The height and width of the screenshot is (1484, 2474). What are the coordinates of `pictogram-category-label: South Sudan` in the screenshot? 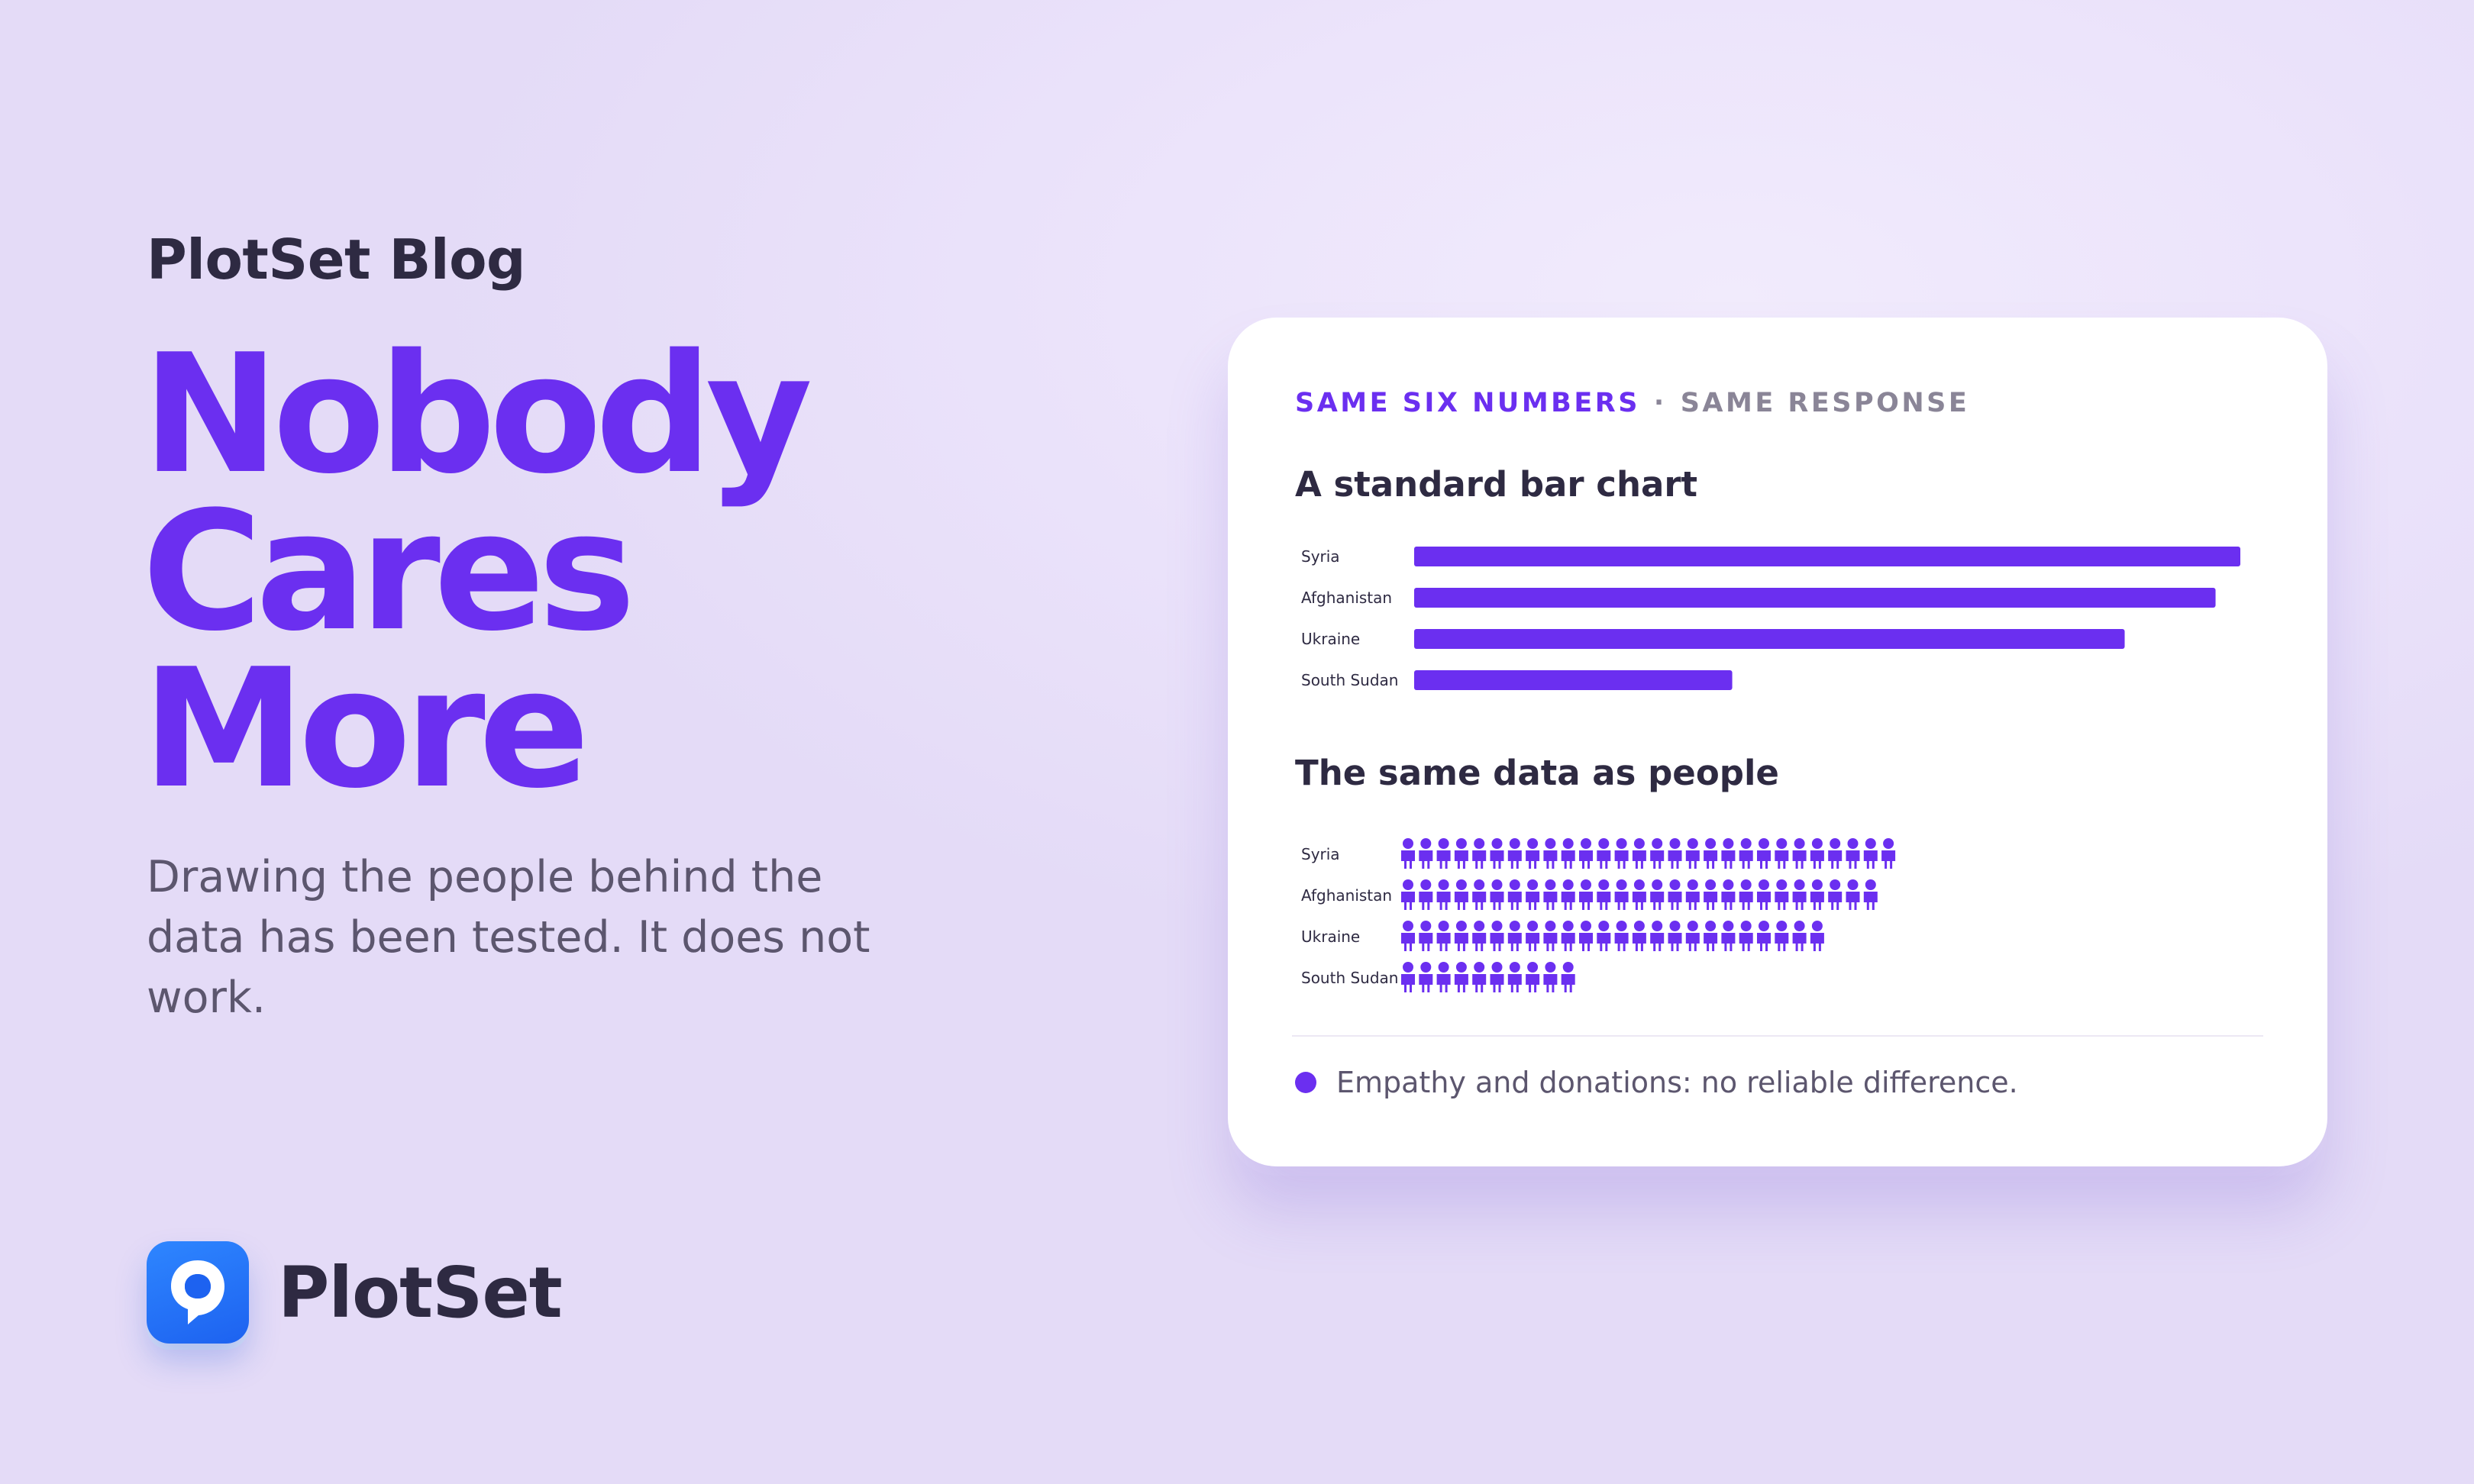 It's located at (1350, 978).